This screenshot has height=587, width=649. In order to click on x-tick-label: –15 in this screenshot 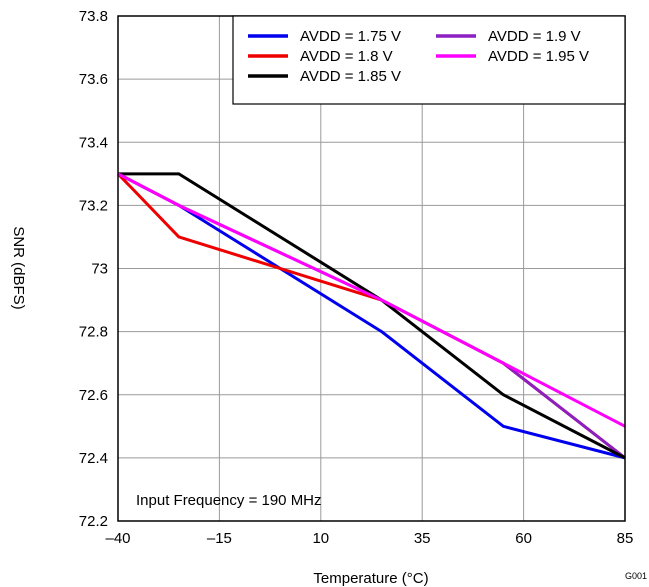, I will do `click(219, 538)`.